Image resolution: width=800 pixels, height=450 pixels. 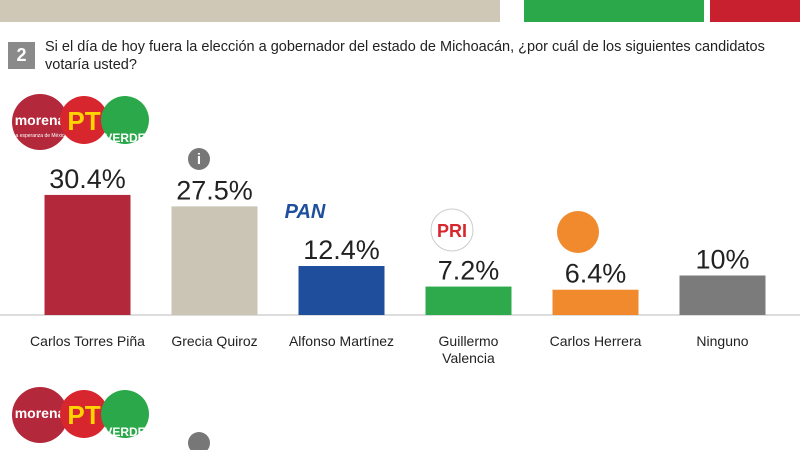 What do you see at coordinates (21, 55) in the screenshot?
I see `question-number: 2` at bounding box center [21, 55].